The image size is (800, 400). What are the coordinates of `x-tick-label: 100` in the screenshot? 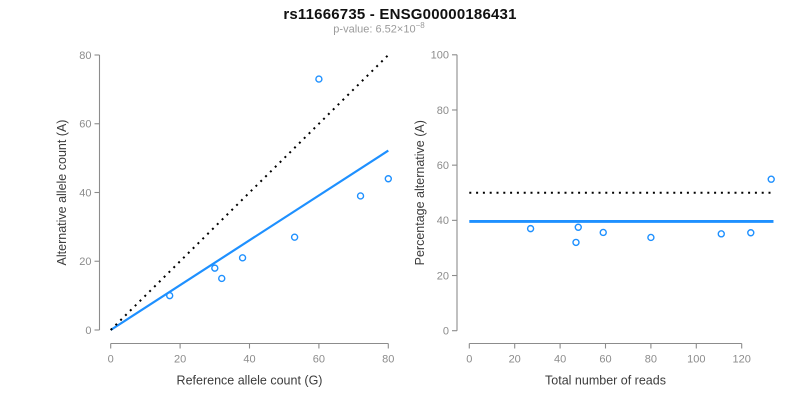 It's located at (696, 360).